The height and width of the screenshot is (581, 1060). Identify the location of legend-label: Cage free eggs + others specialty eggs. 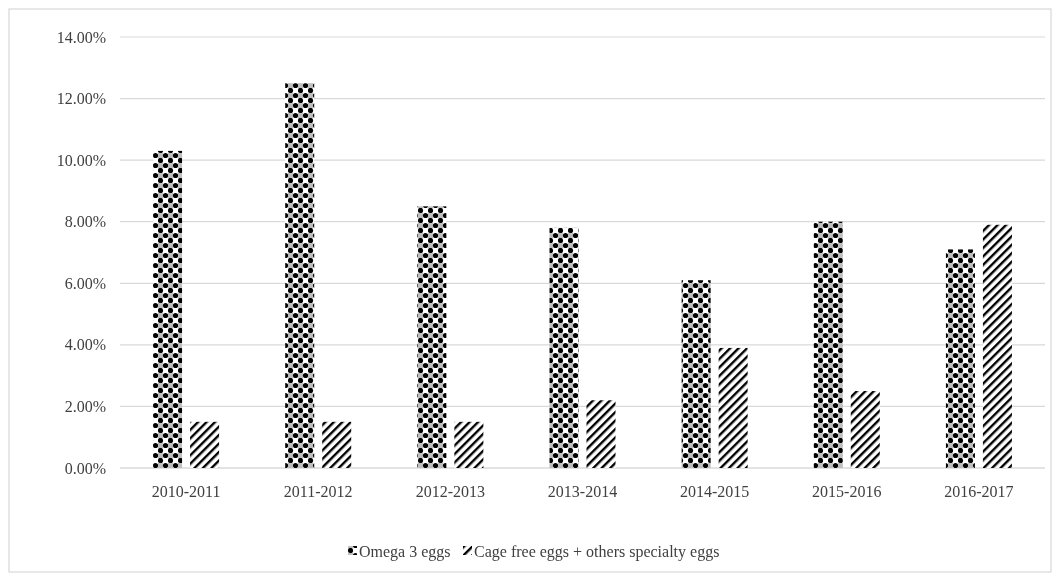
(597, 551).